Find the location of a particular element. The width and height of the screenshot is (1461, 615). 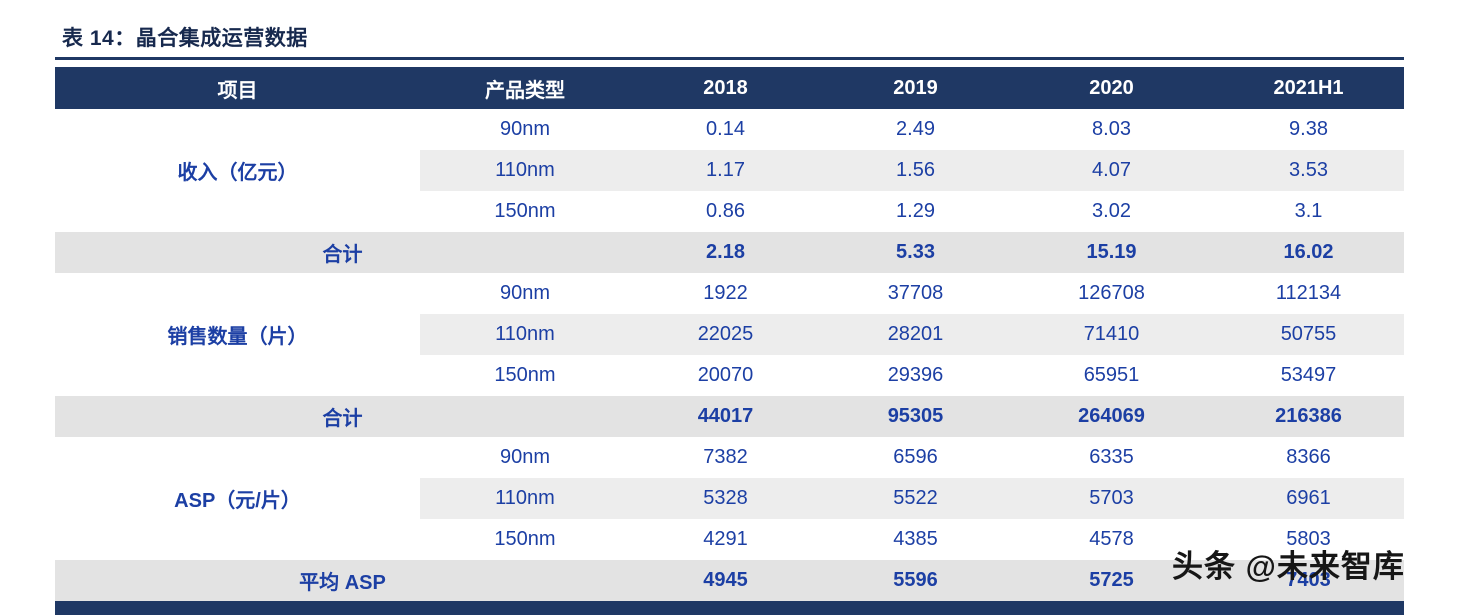

cell-total-value: 15.19 is located at coordinates (1111, 252).